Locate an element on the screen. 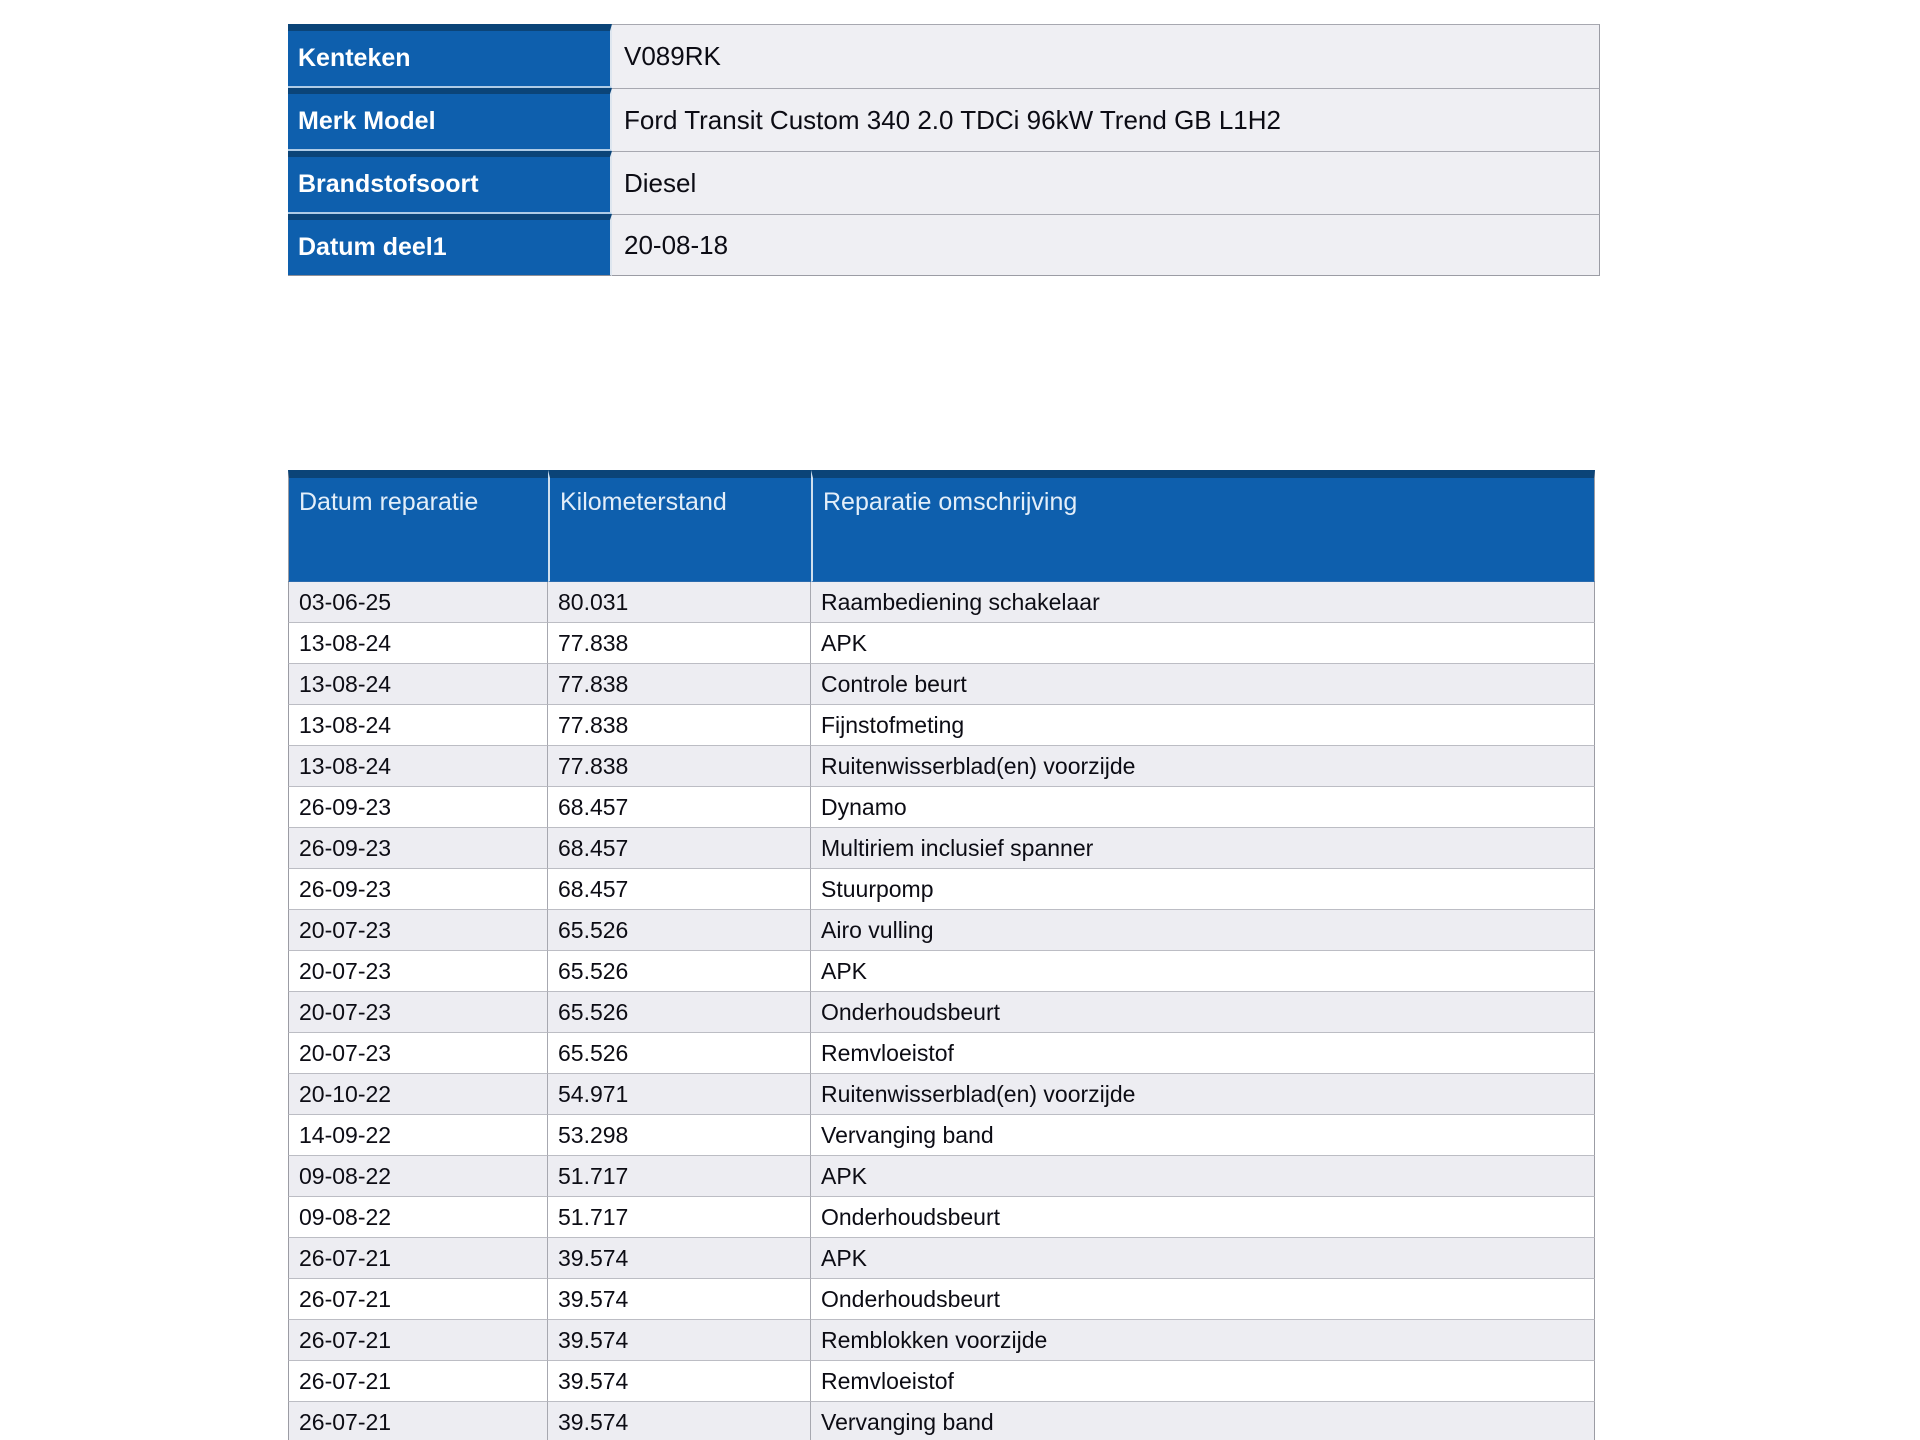  info-row: Datum deel1 20-08-18 is located at coordinates (944, 245).